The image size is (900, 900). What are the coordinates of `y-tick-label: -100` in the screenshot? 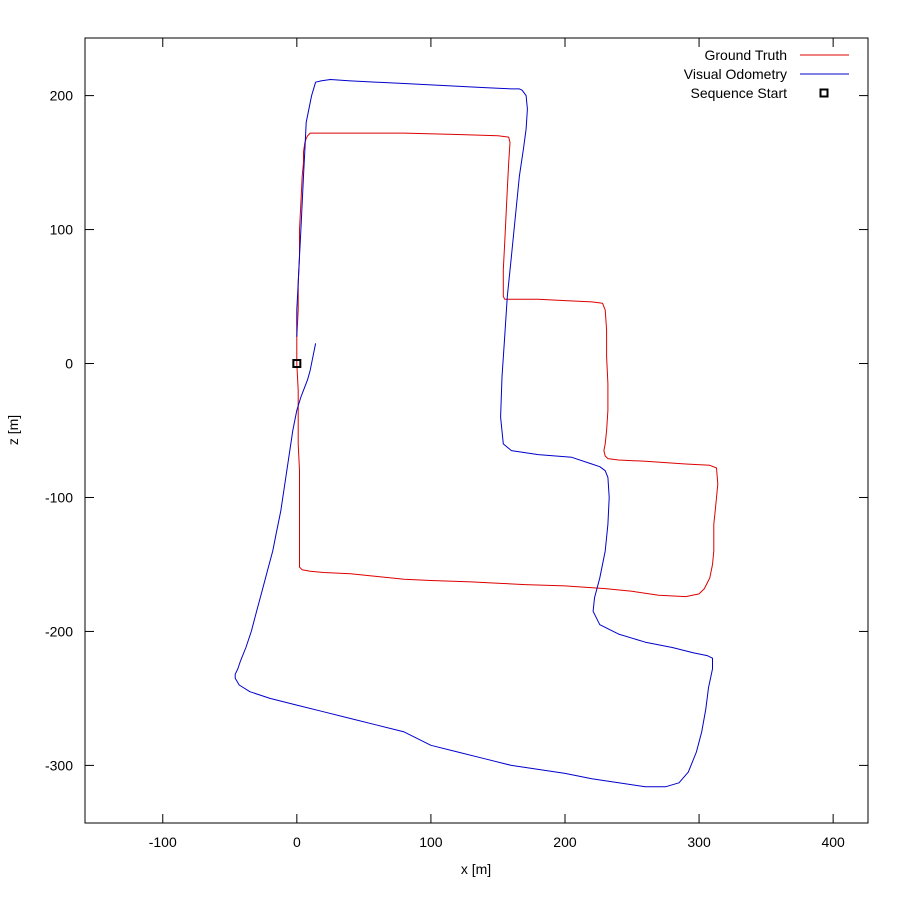 It's located at (59, 497).